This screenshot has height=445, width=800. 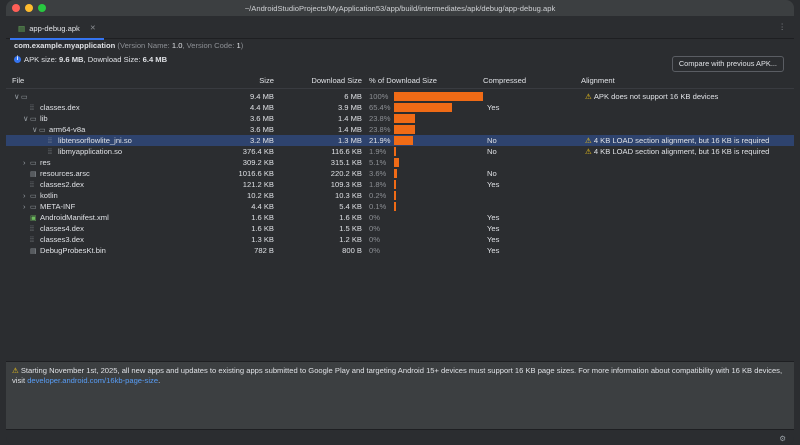 What do you see at coordinates (598, 80) in the screenshot?
I see `column-alignment: Alignment` at bounding box center [598, 80].